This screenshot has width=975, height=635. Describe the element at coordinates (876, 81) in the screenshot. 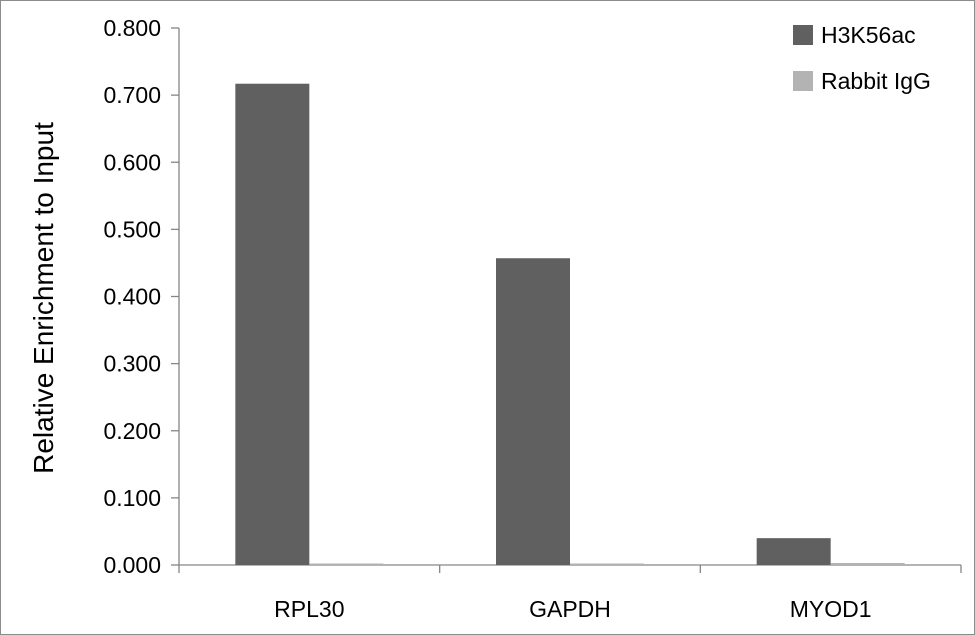

I see `legend-label: Rabbit IgG` at that location.